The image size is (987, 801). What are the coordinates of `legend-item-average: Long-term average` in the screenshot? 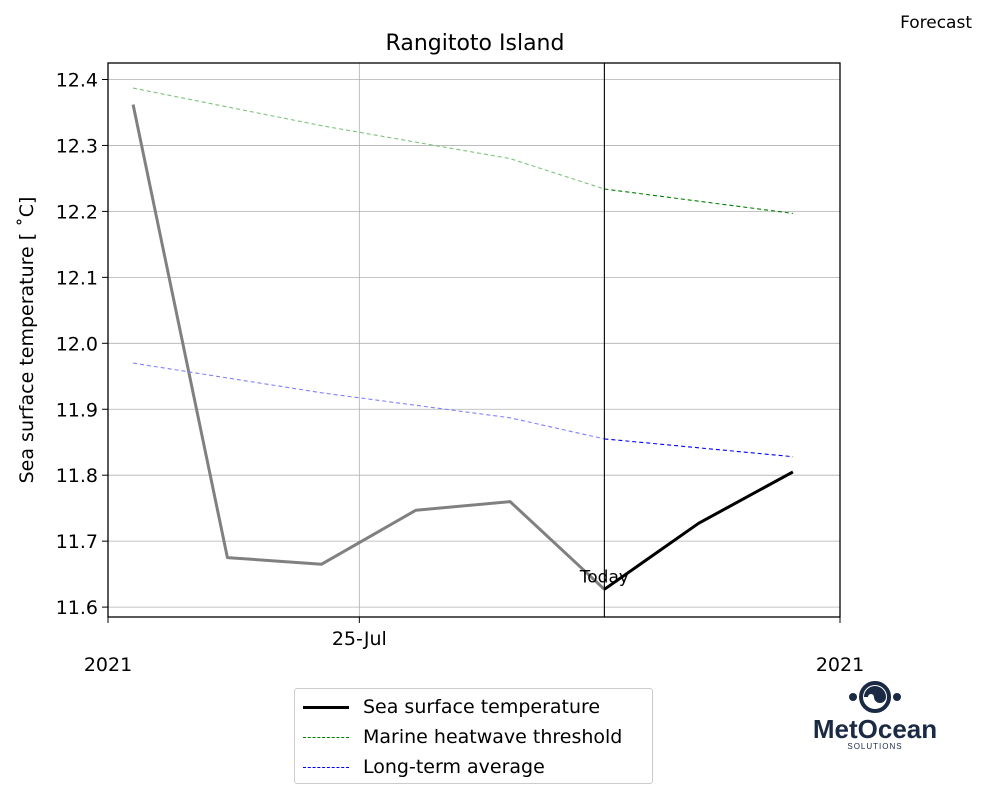 It's located at (424, 767).